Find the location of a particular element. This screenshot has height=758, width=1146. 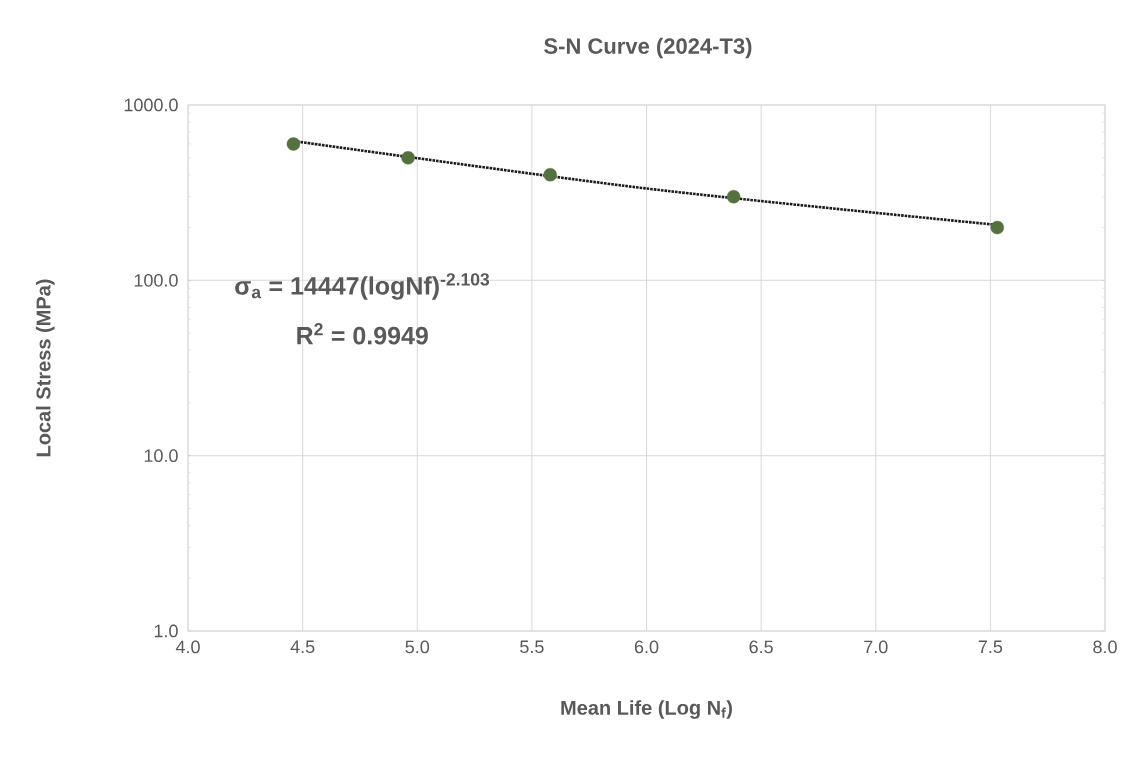

y-tick-label: 10.0 is located at coordinates (161, 456).